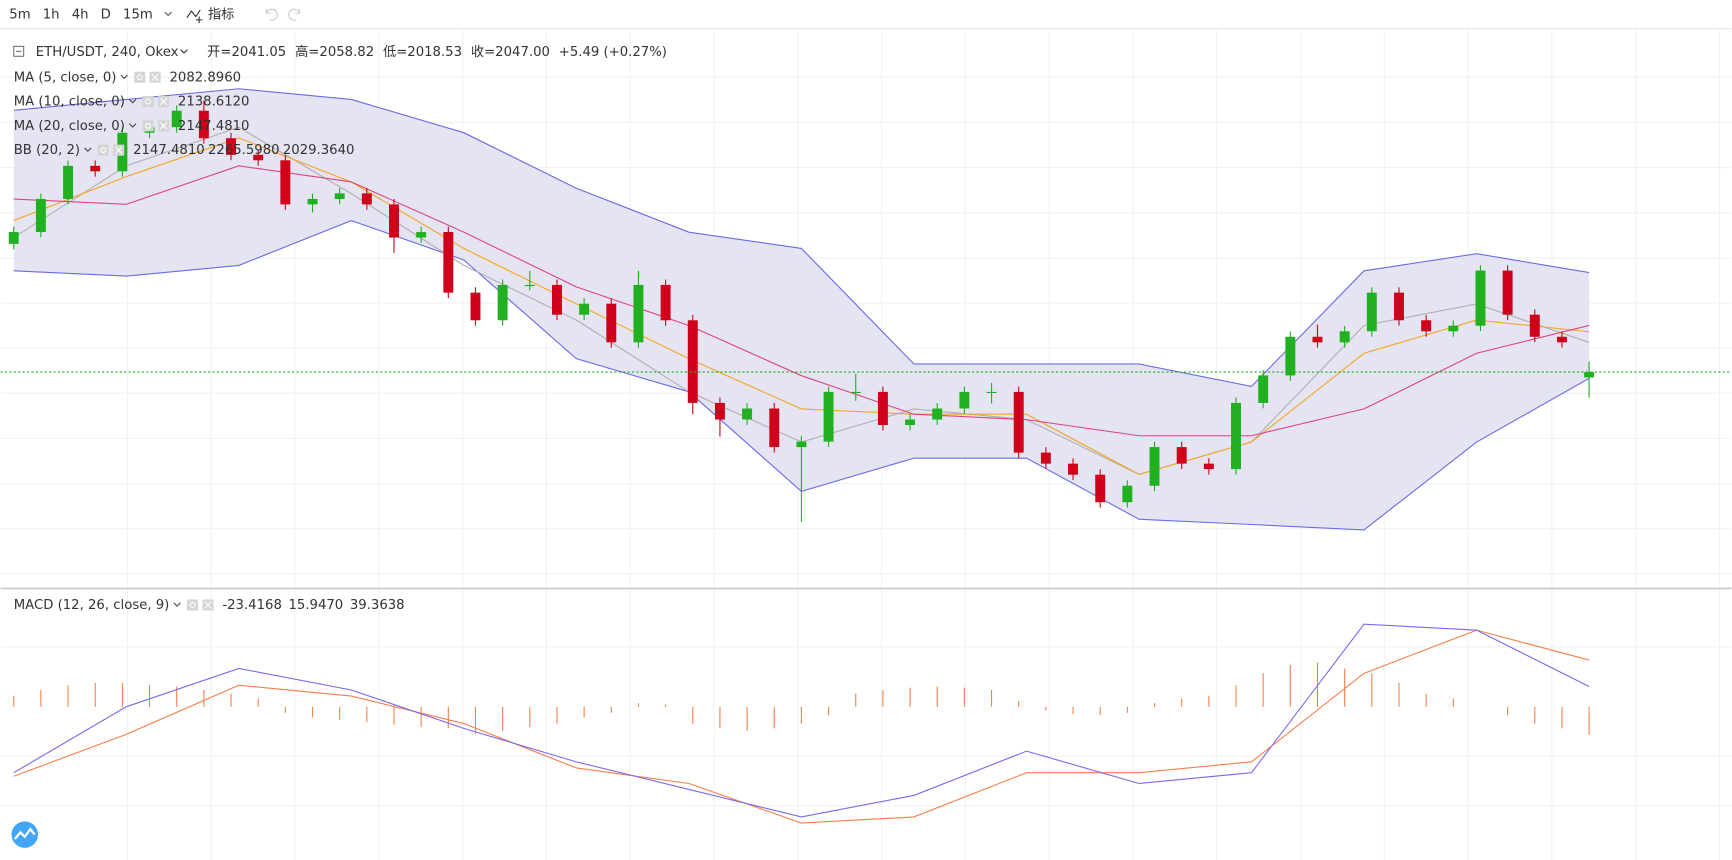 The image size is (1732, 860). I want to click on change-value: +5.49 (+0.27%), so click(613, 52).